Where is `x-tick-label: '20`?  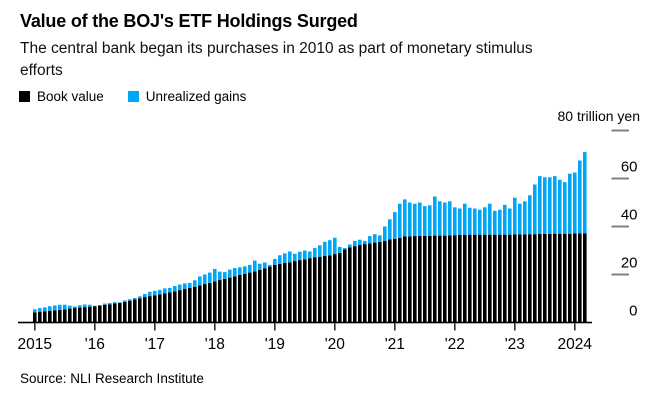 x-tick-label: '20 is located at coordinates (335, 344).